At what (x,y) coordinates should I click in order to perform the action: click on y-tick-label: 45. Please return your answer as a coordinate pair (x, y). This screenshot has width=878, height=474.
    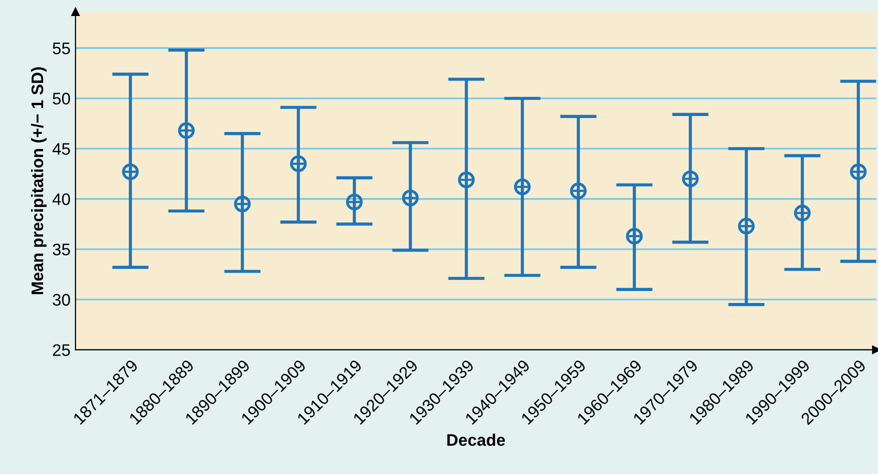
    Looking at the image, I should click on (61, 149).